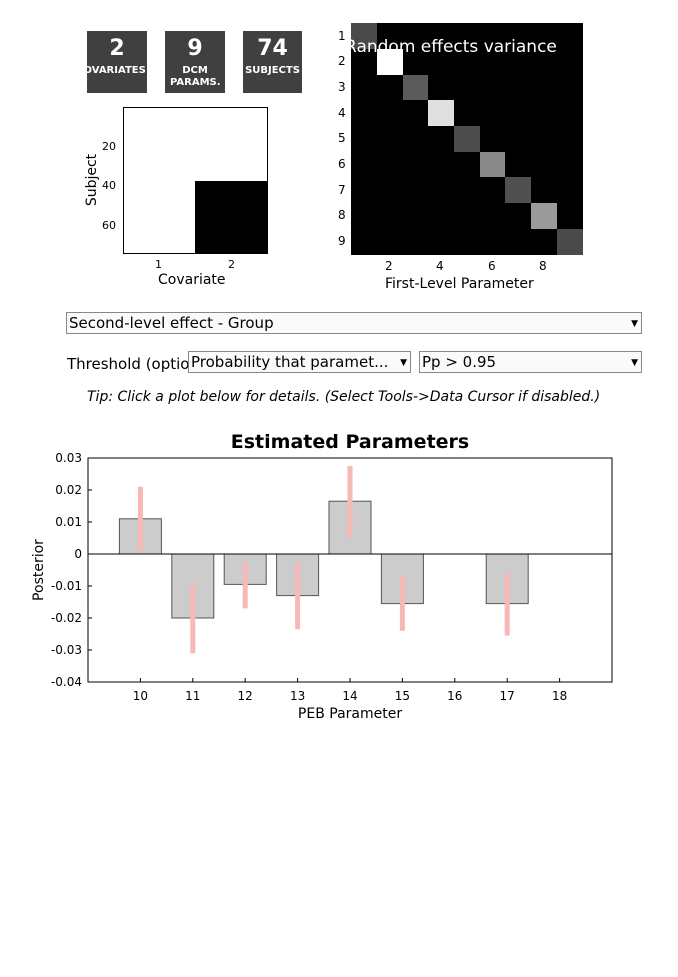 The width and height of the screenshot is (678, 977). Describe the element at coordinates (68, 458) in the screenshot. I see `y-tick-label: 0.03` at that location.